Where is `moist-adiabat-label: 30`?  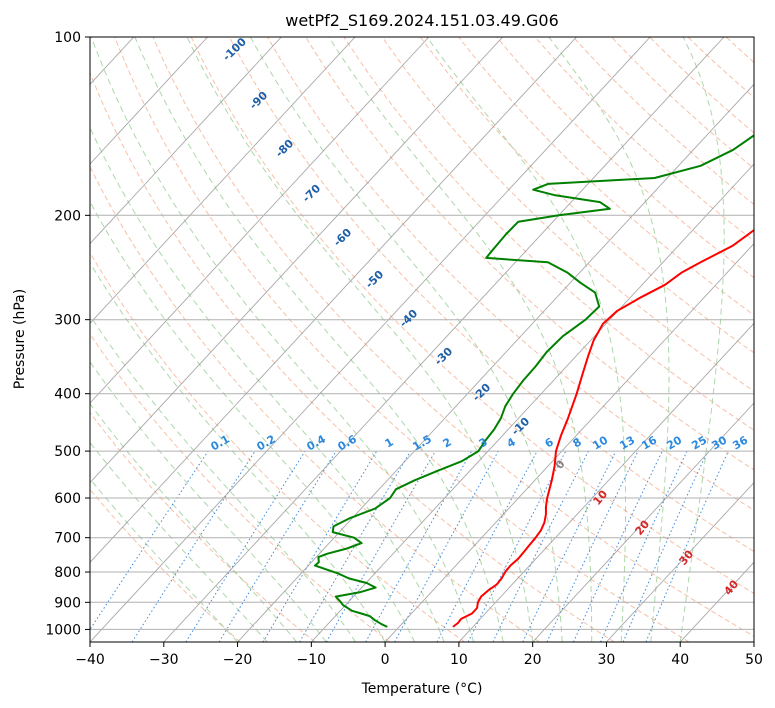 moist-adiabat-label: 30 is located at coordinates (686, 557).